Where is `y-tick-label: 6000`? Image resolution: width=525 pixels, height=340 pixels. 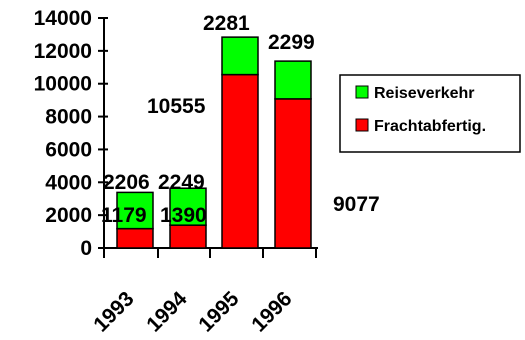
y-tick-label: 6000 is located at coordinates (68, 149).